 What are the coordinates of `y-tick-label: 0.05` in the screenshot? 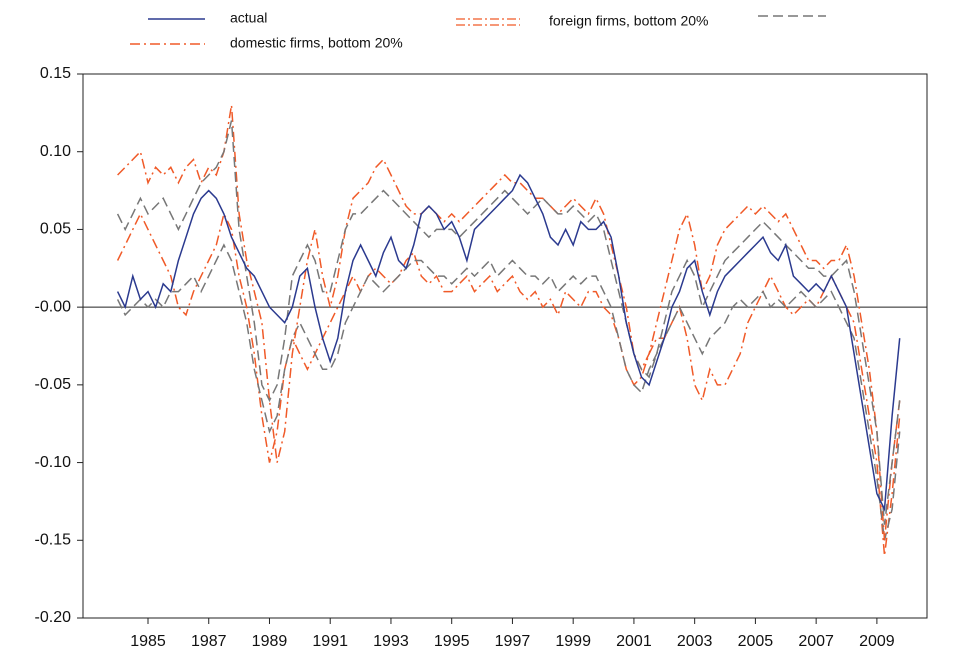 It's located at (55, 229).